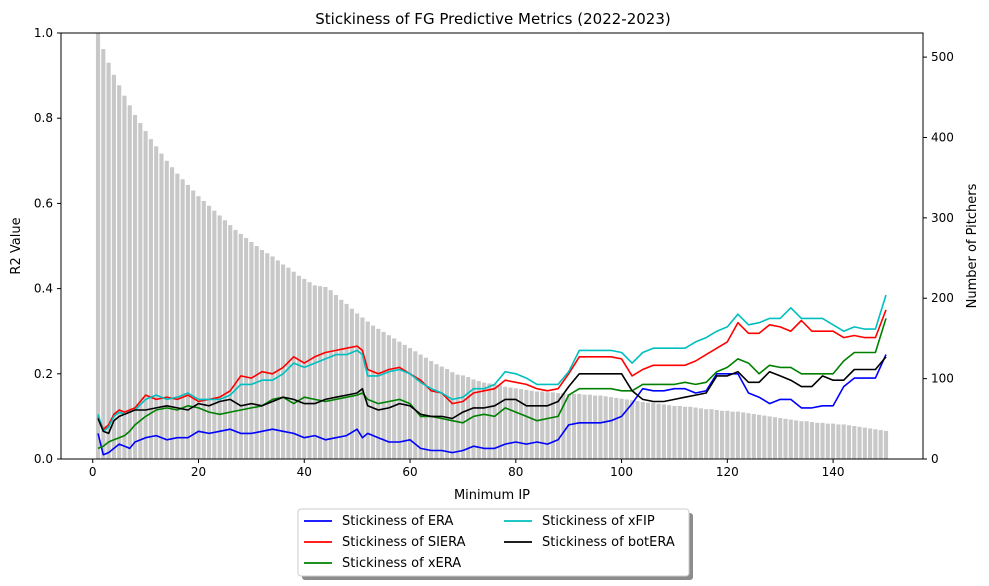  I want to click on legend-label: Stickiness of botERA, so click(608, 542).